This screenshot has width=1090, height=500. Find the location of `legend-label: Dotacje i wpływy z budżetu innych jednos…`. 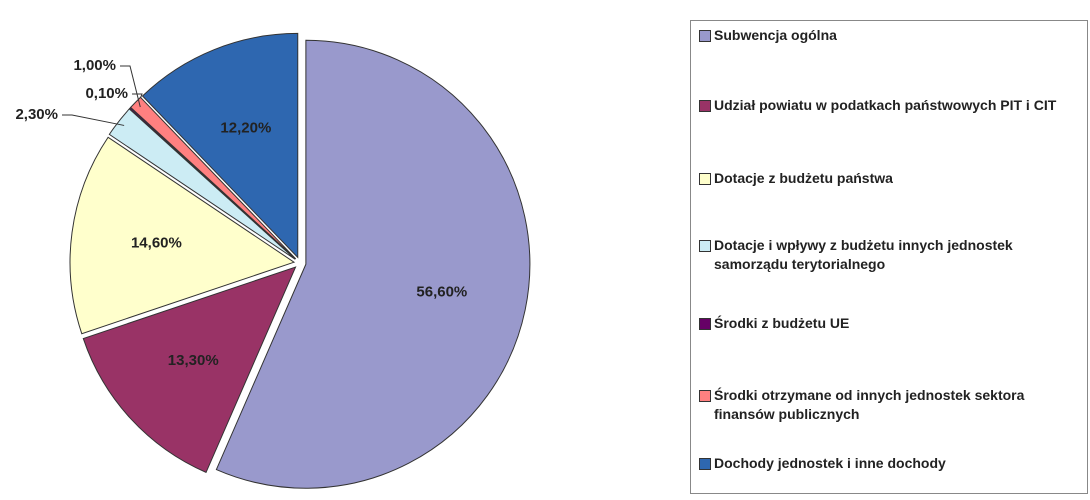

legend-label: Dotacje i wpływy z budżetu innych jednos… is located at coordinates (863, 254).